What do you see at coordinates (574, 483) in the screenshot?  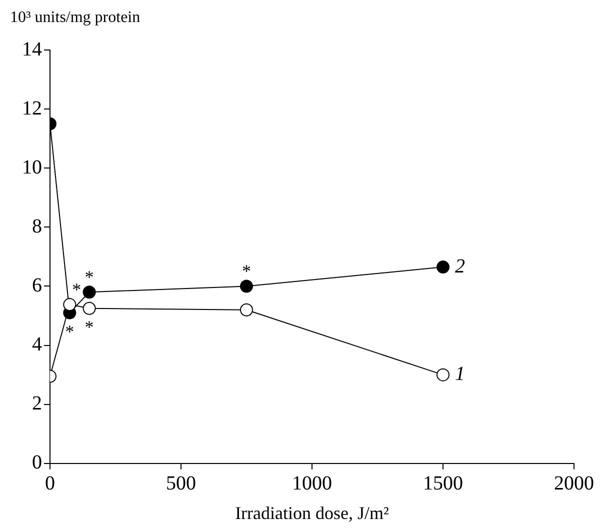 I see `x-tick-label: 2000` at bounding box center [574, 483].